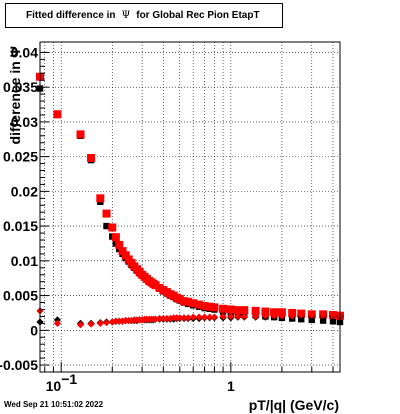 The image size is (400, 414). Describe the element at coordinates (20, 296) in the screenshot. I see `y-tick-label: 0.005` at that location.